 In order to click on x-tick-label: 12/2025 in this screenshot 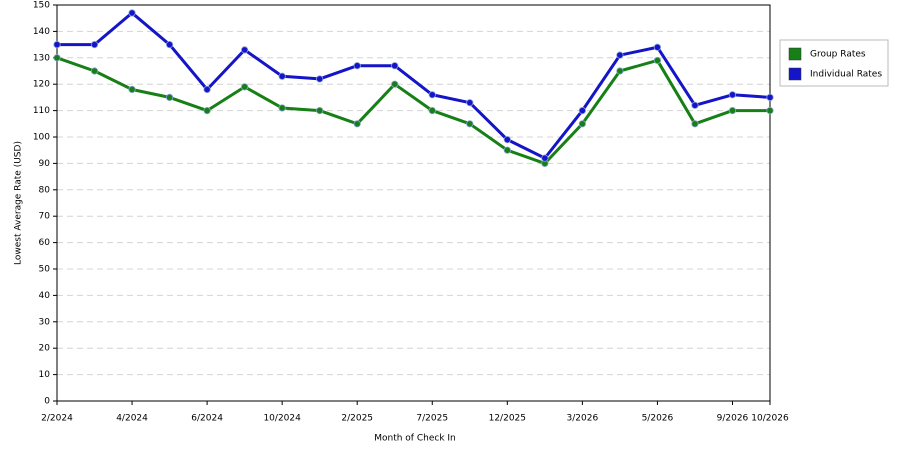, I will do `click(507, 419)`.